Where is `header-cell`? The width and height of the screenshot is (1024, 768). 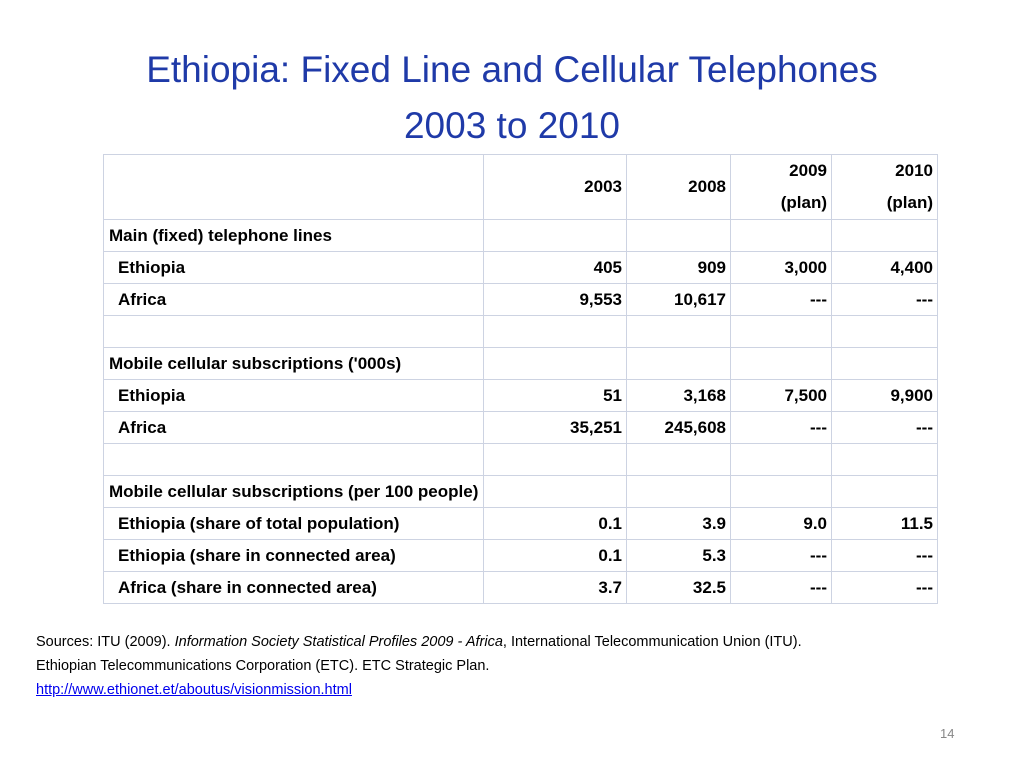 header-cell is located at coordinates (293, 187).